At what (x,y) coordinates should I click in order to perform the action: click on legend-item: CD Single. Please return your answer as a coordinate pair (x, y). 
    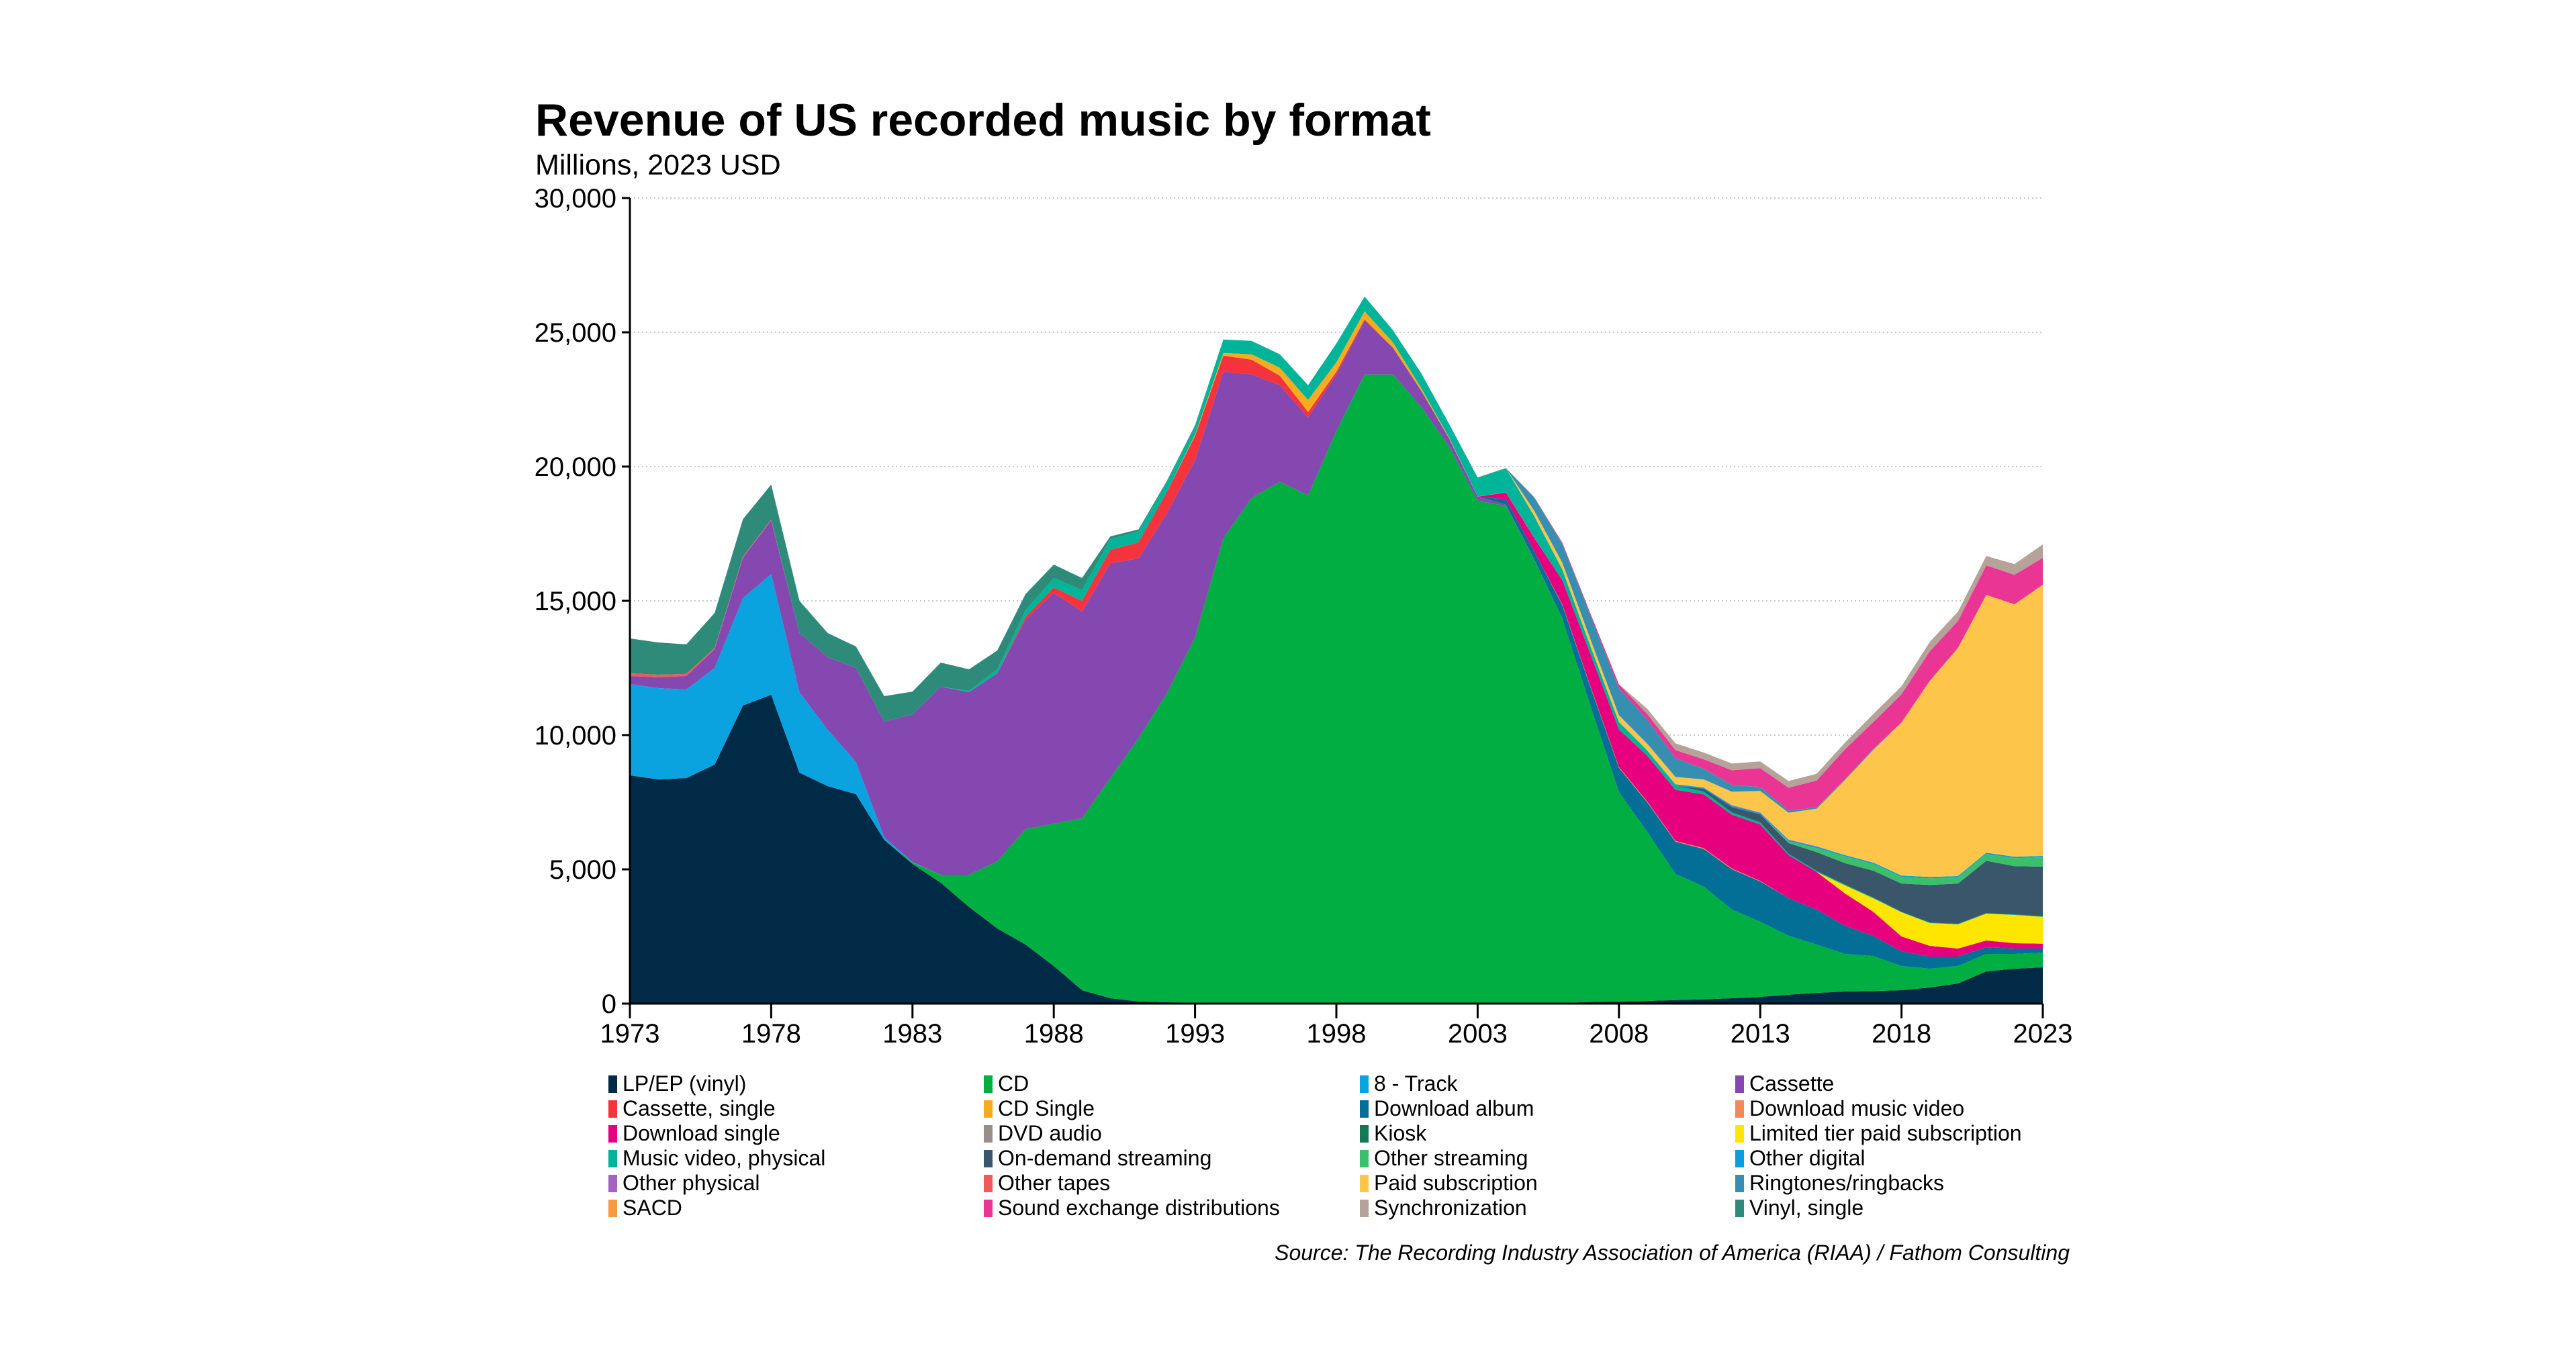
    Looking at the image, I should click on (1172, 1108).